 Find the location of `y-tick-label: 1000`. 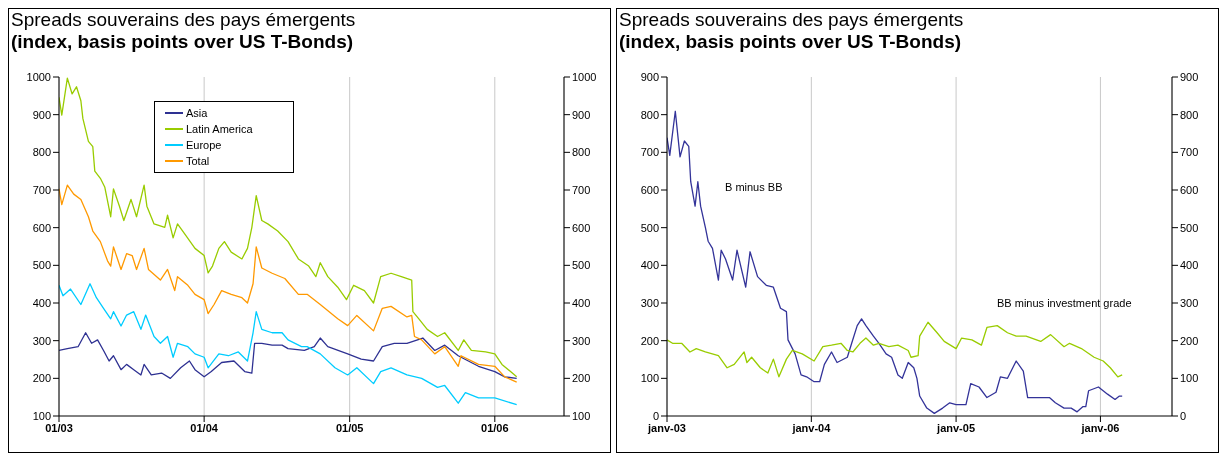

y-tick-label: 1000 is located at coordinates (38, 76).